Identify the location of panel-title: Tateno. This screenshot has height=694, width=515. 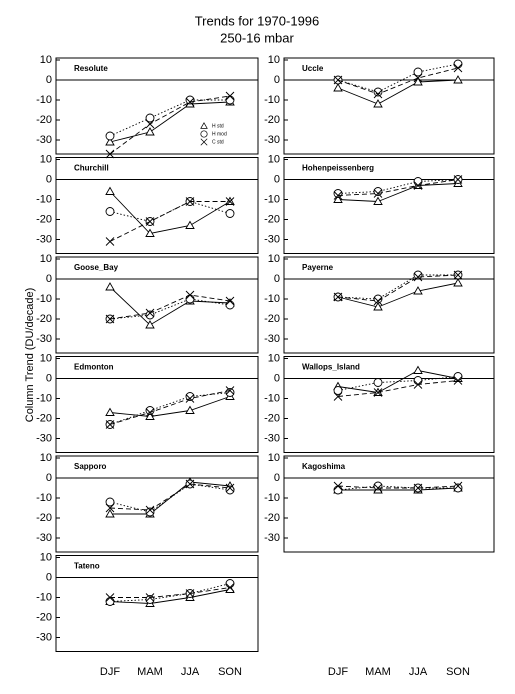
(87, 566).